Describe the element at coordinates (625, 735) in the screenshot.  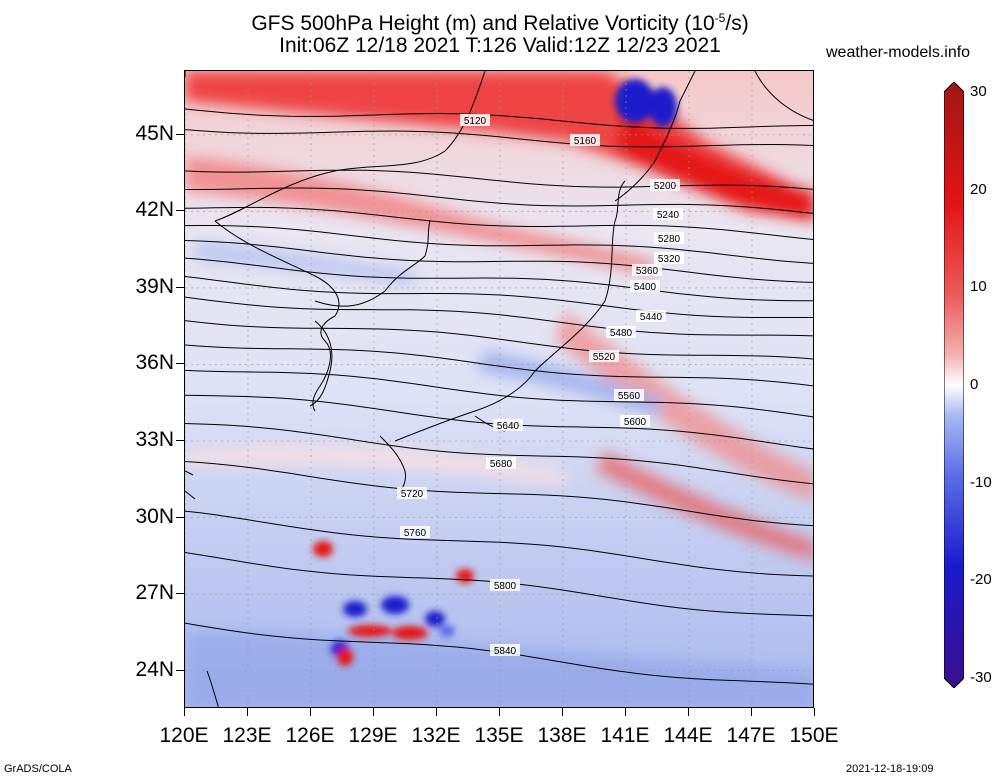
I see `lon-tick-label: 141E` at that location.